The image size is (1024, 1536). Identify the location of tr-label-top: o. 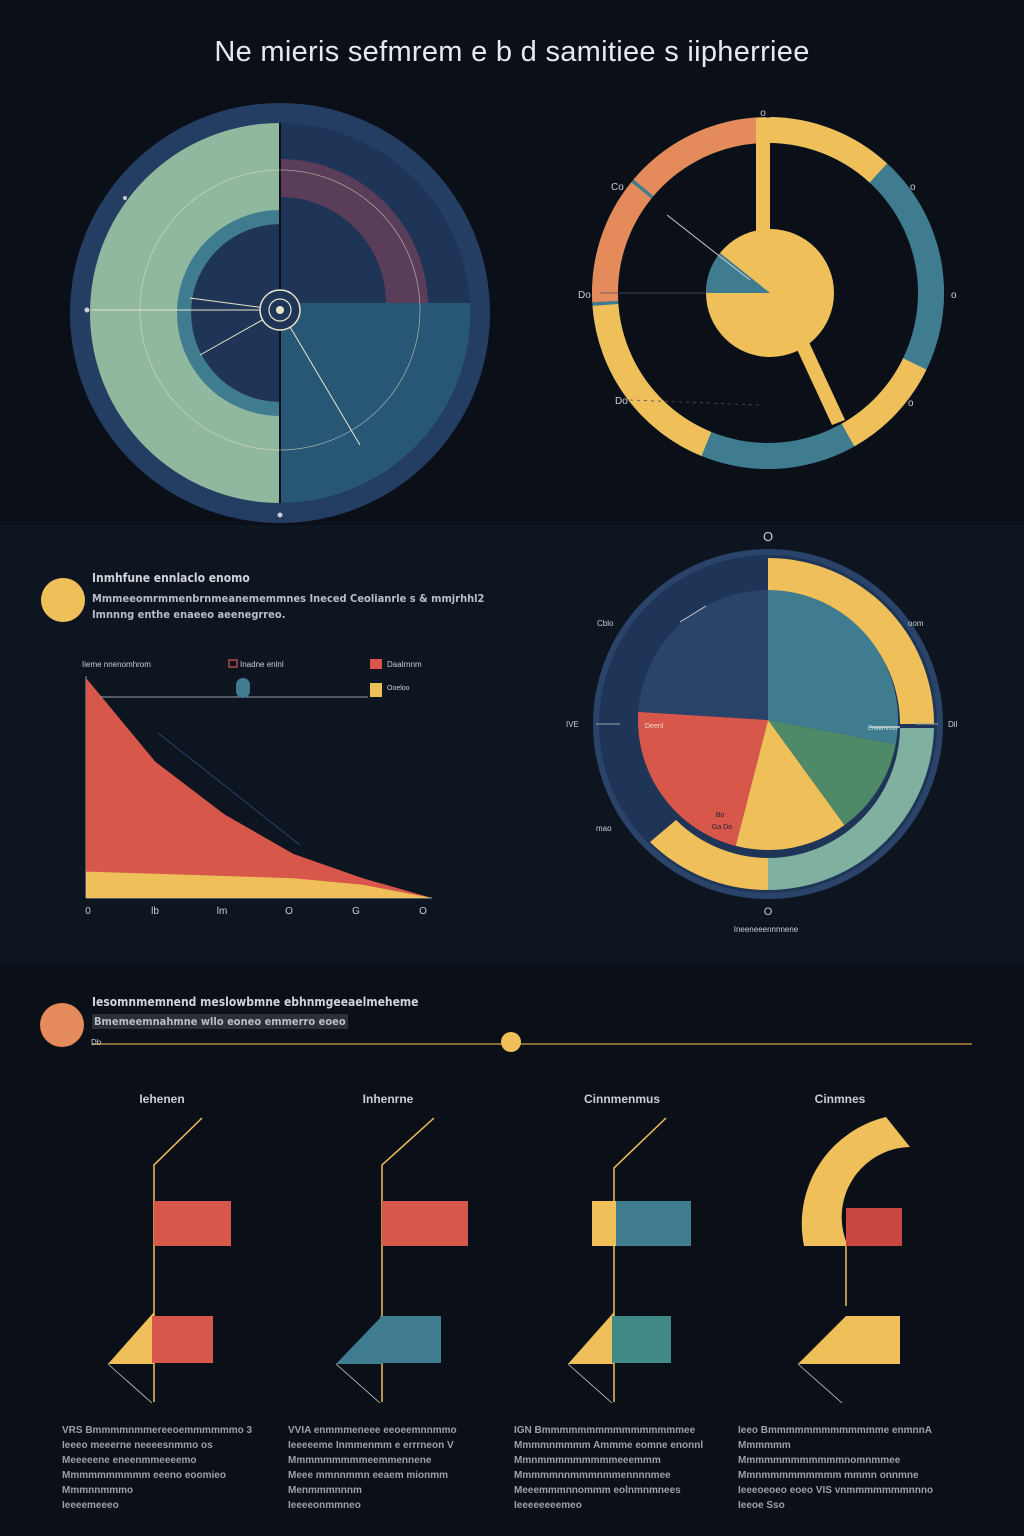
(763, 113).